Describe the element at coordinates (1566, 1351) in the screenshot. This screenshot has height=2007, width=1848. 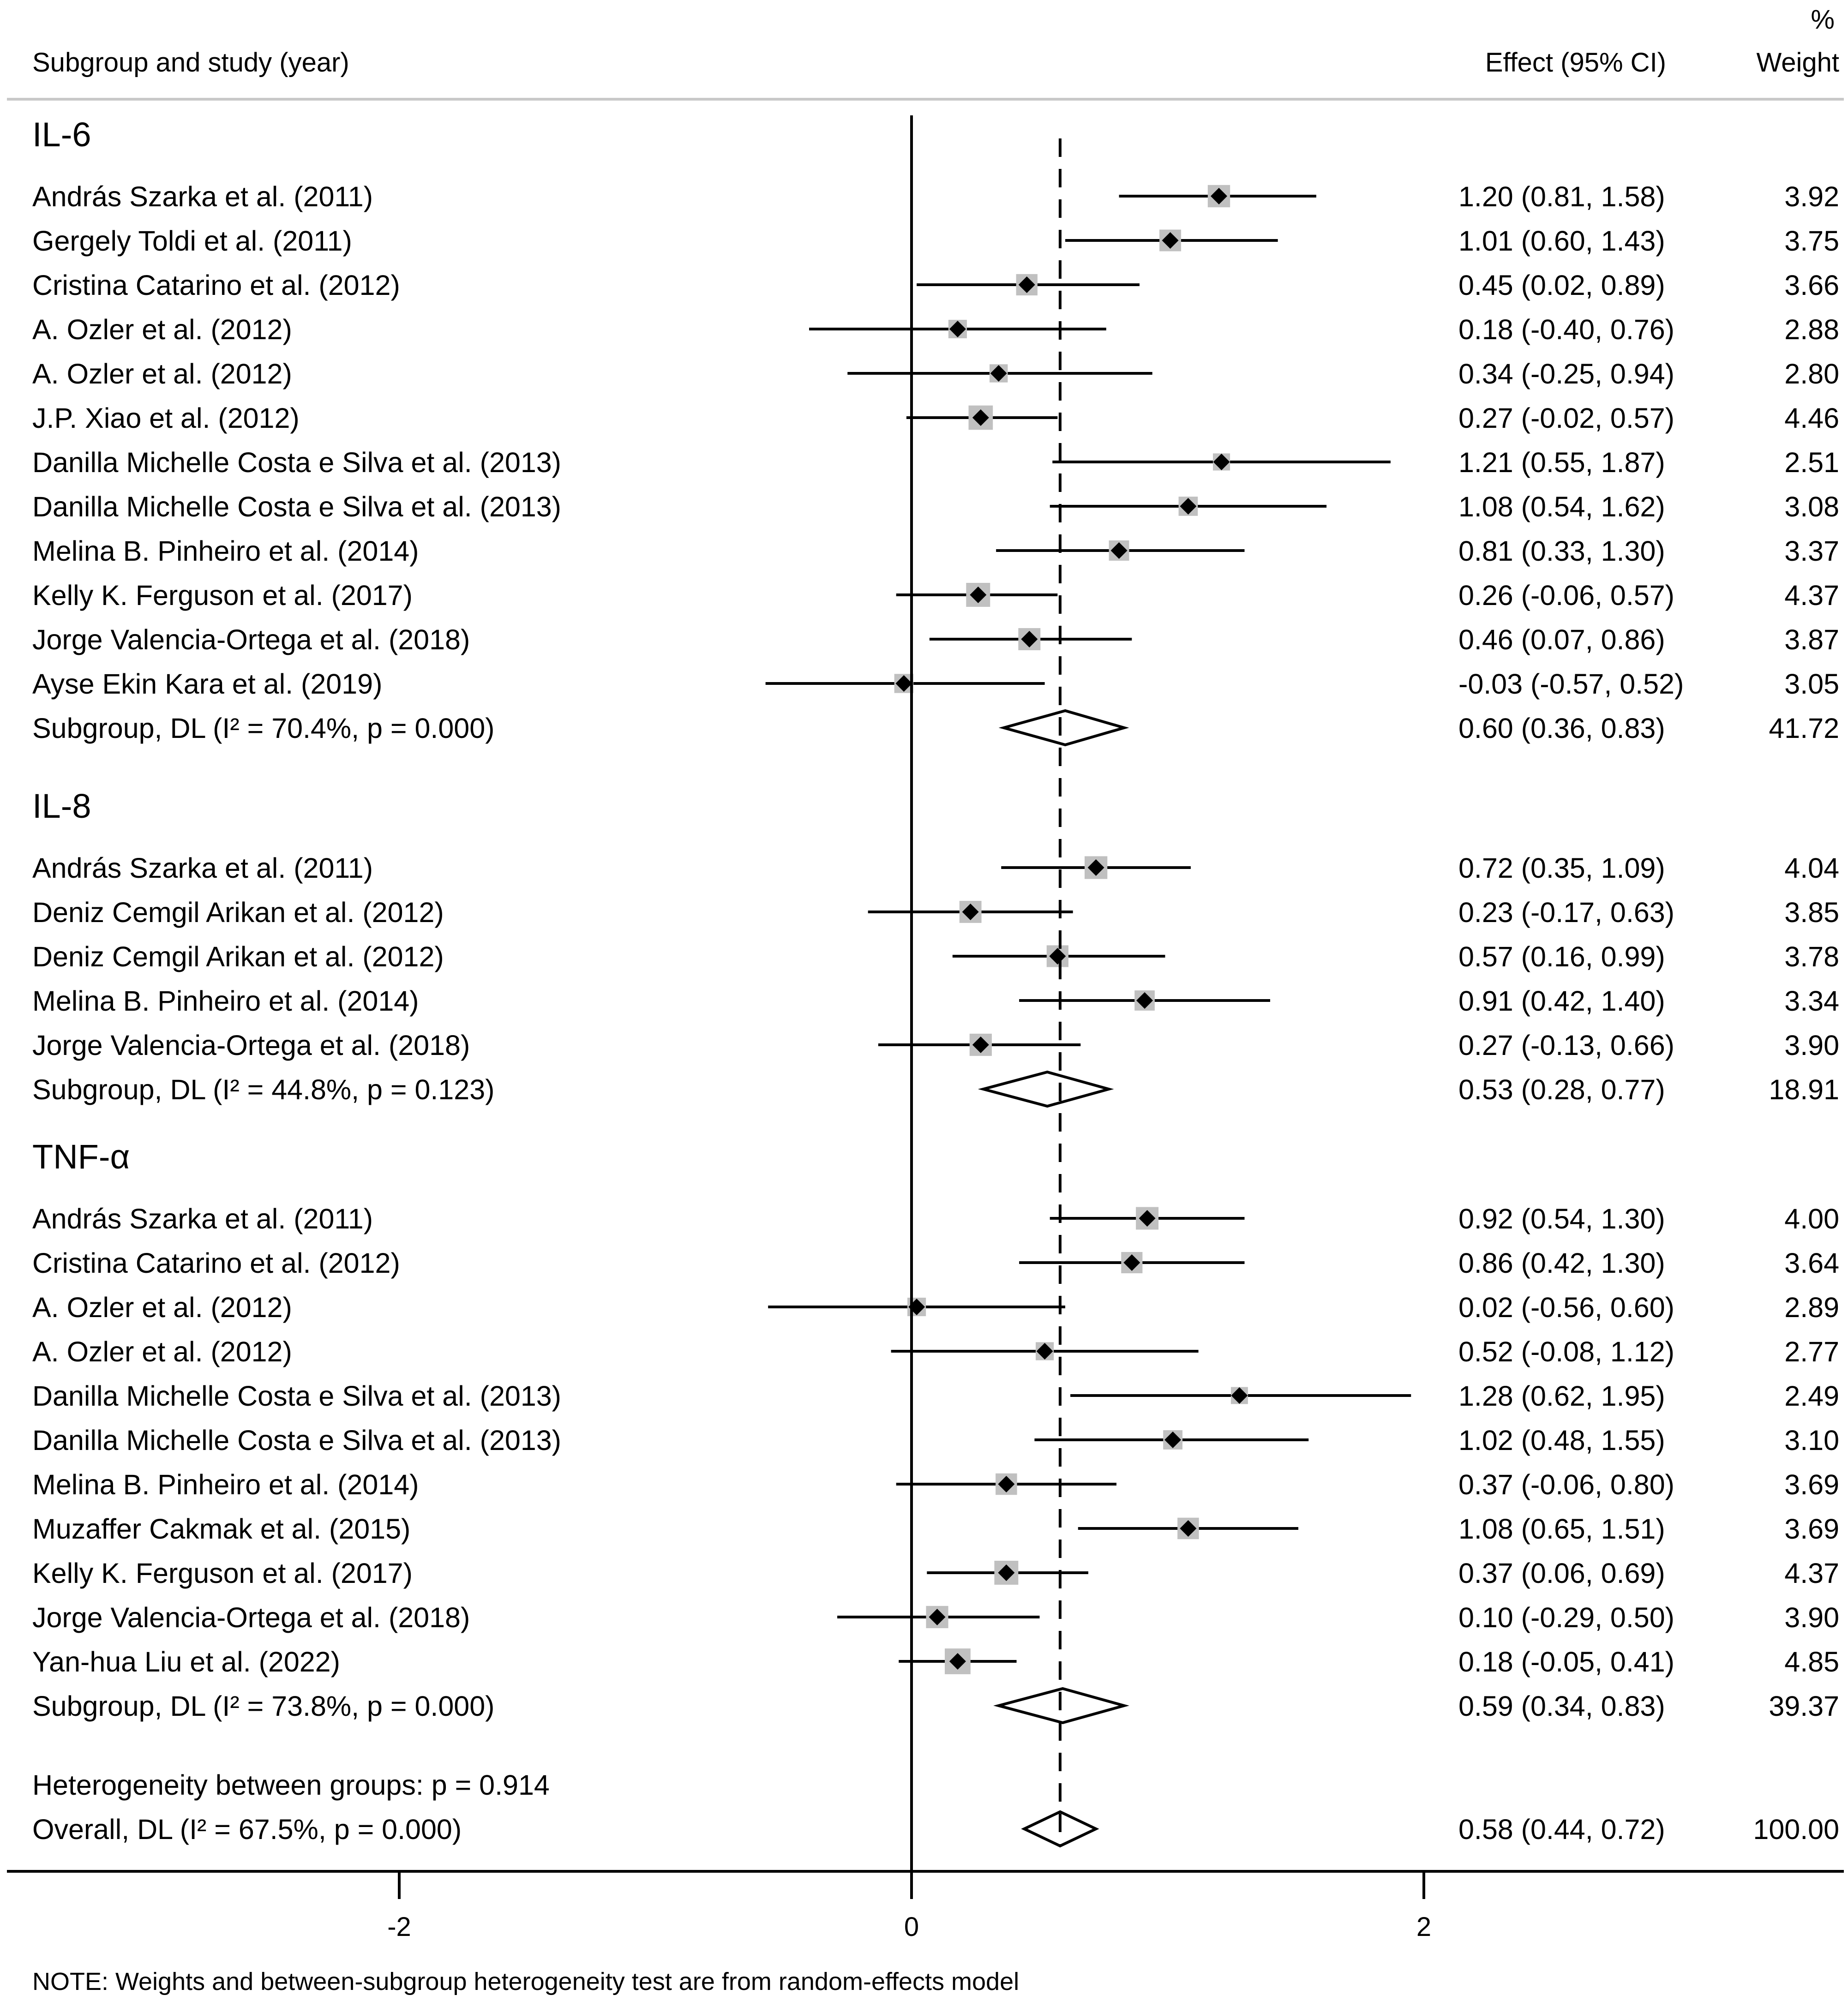
I see `effect-text: 0.52 (-0.08, 1.12)` at that location.